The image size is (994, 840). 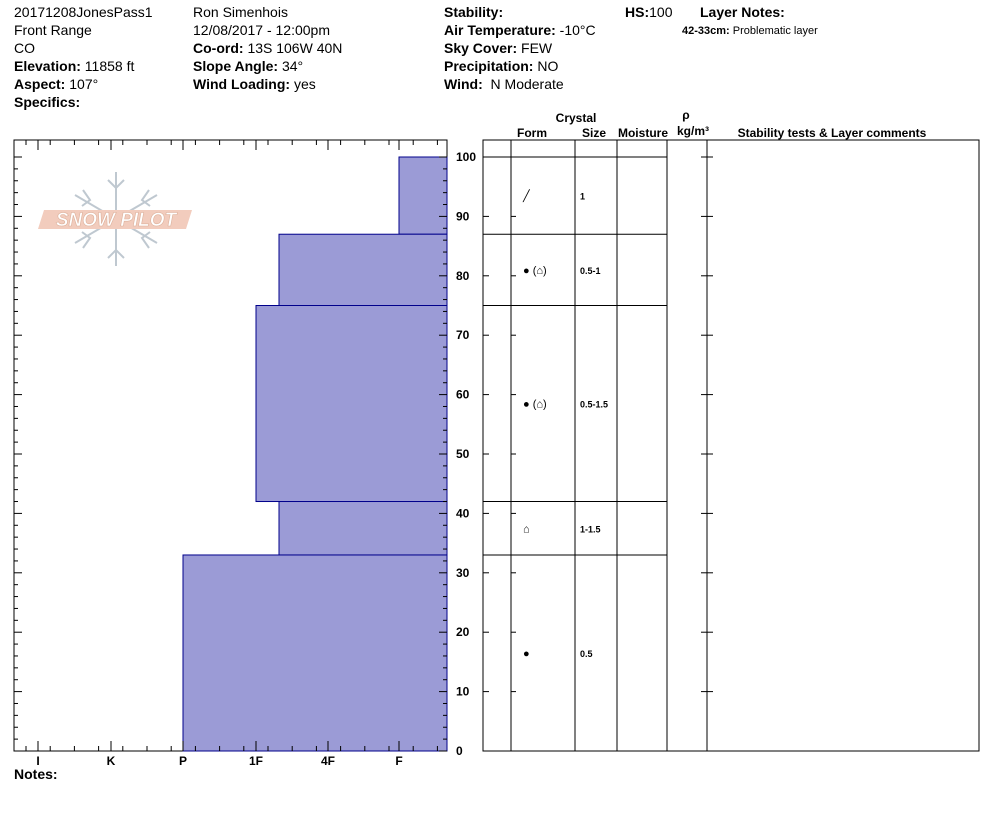 What do you see at coordinates (594, 405) in the screenshot?
I see `crystal-size: 0.5-1.5` at bounding box center [594, 405].